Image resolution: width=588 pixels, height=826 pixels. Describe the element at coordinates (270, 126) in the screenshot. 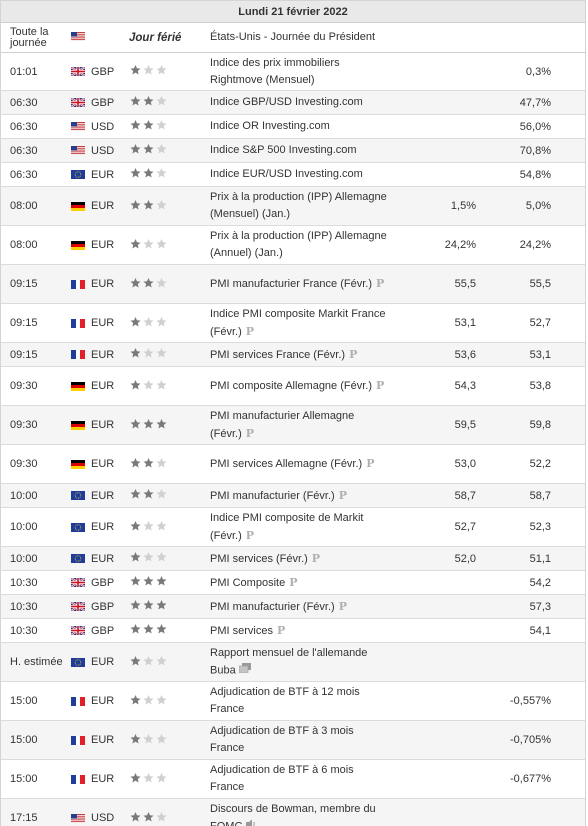

I see `event-name-text: Indice OR Investing.com` at that location.